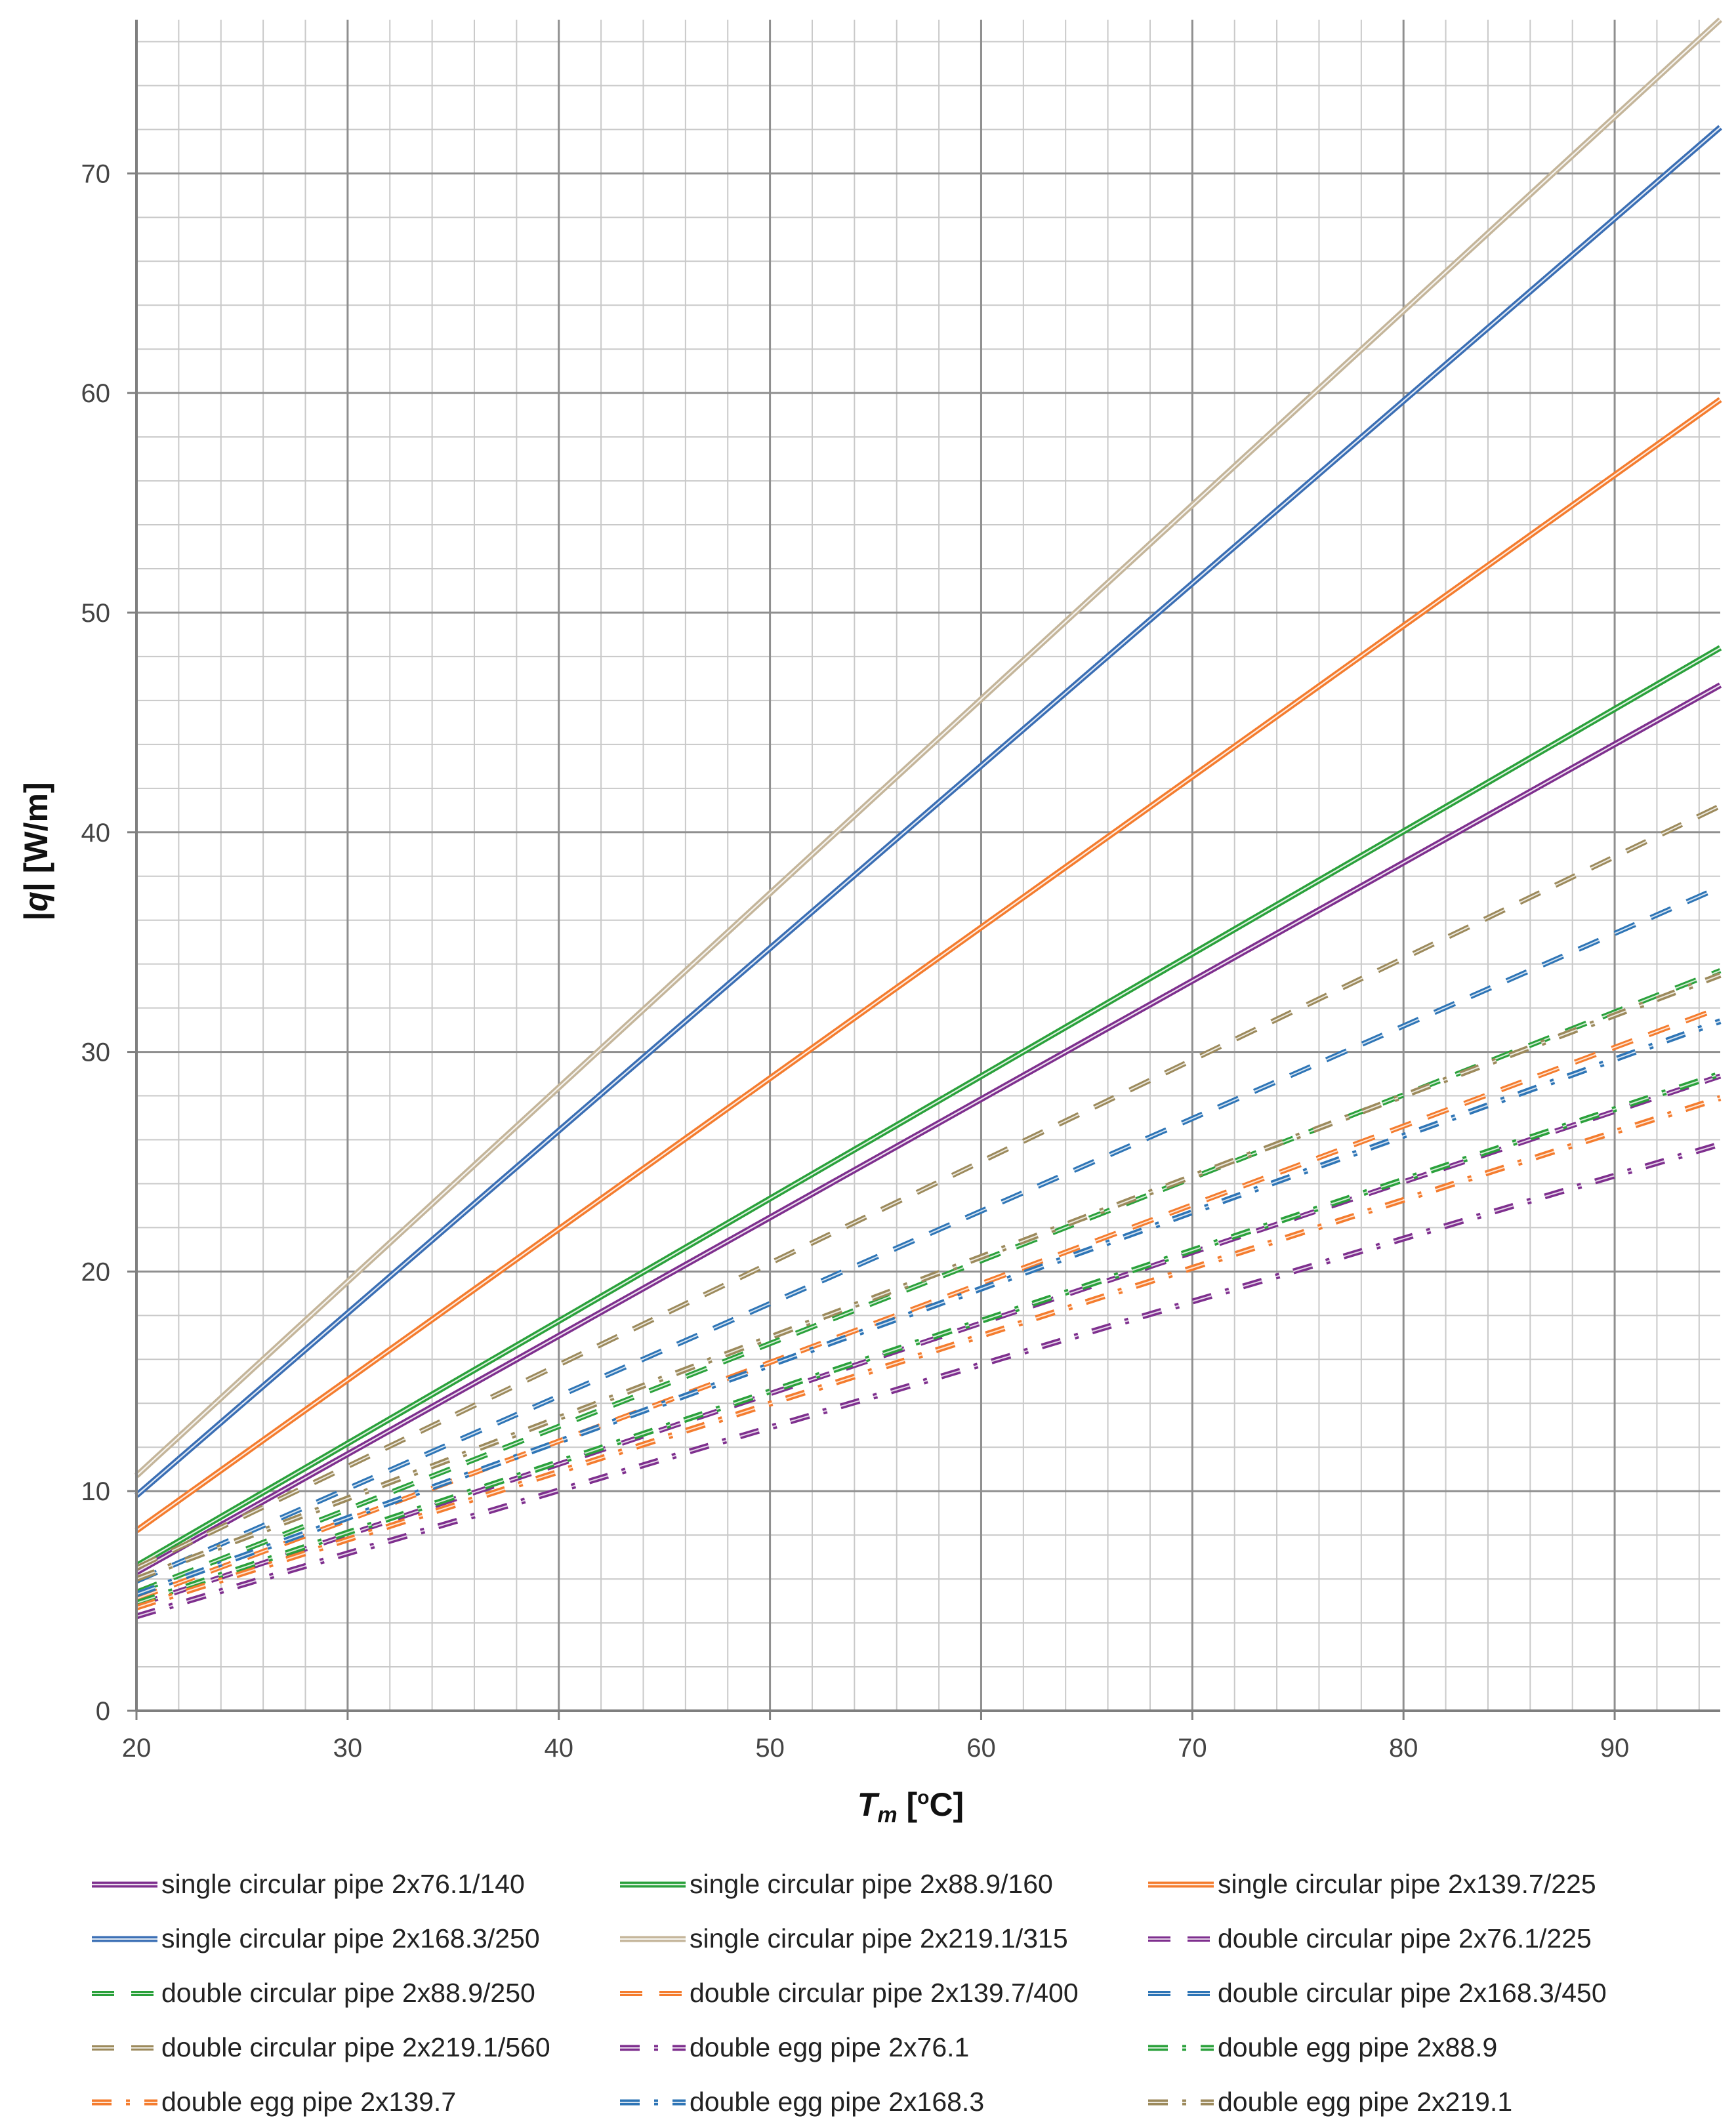 The height and width of the screenshot is (2126, 1736). What do you see at coordinates (1615, 1748) in the screenshot?
I see `x-tick-label: 90` at bounding box center [1615, 1748].